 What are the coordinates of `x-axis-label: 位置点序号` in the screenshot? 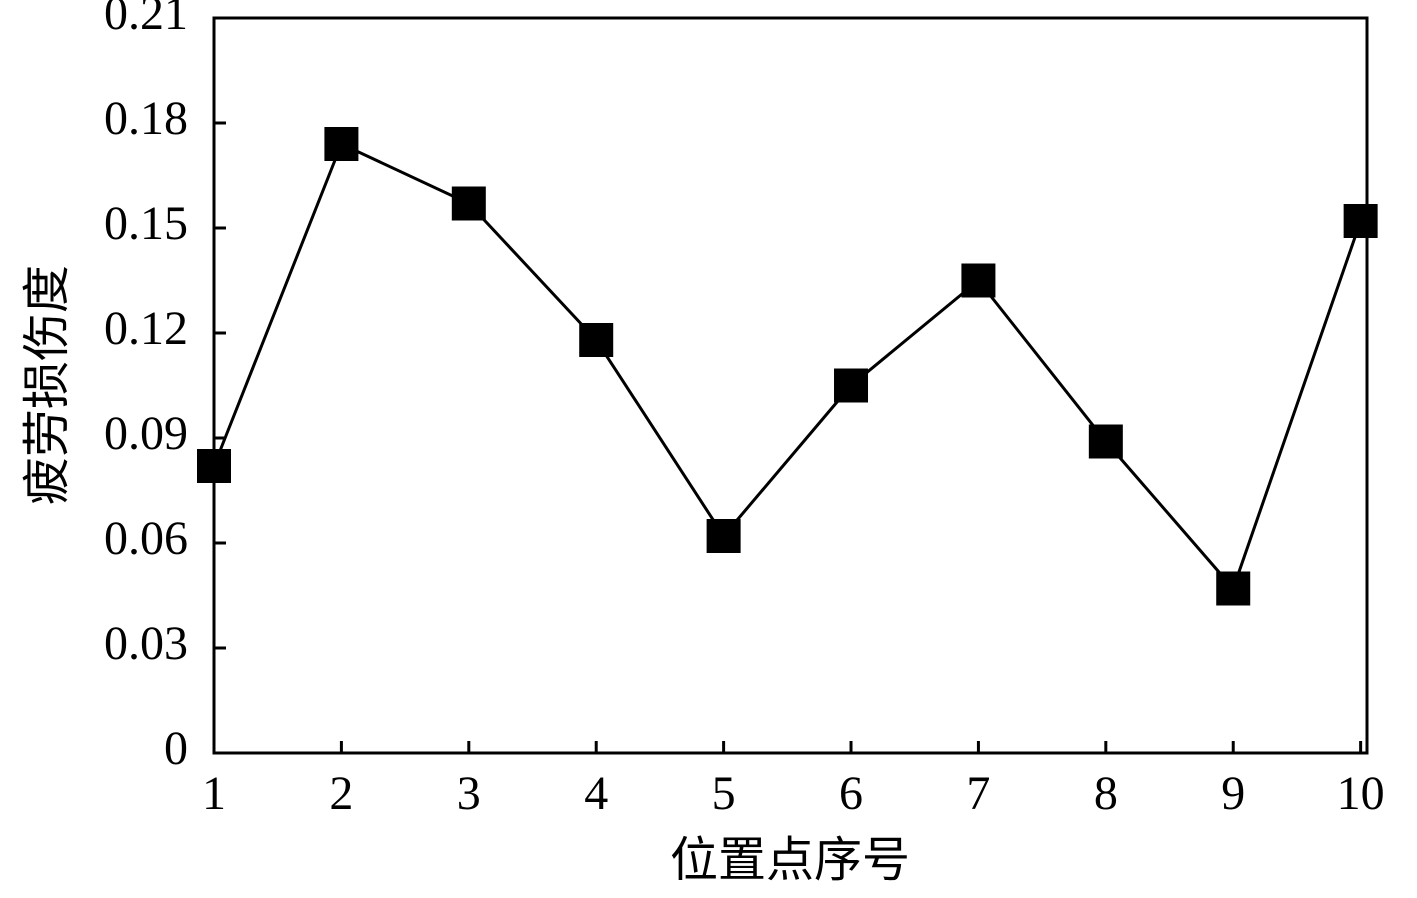 It's located at (790, 860).